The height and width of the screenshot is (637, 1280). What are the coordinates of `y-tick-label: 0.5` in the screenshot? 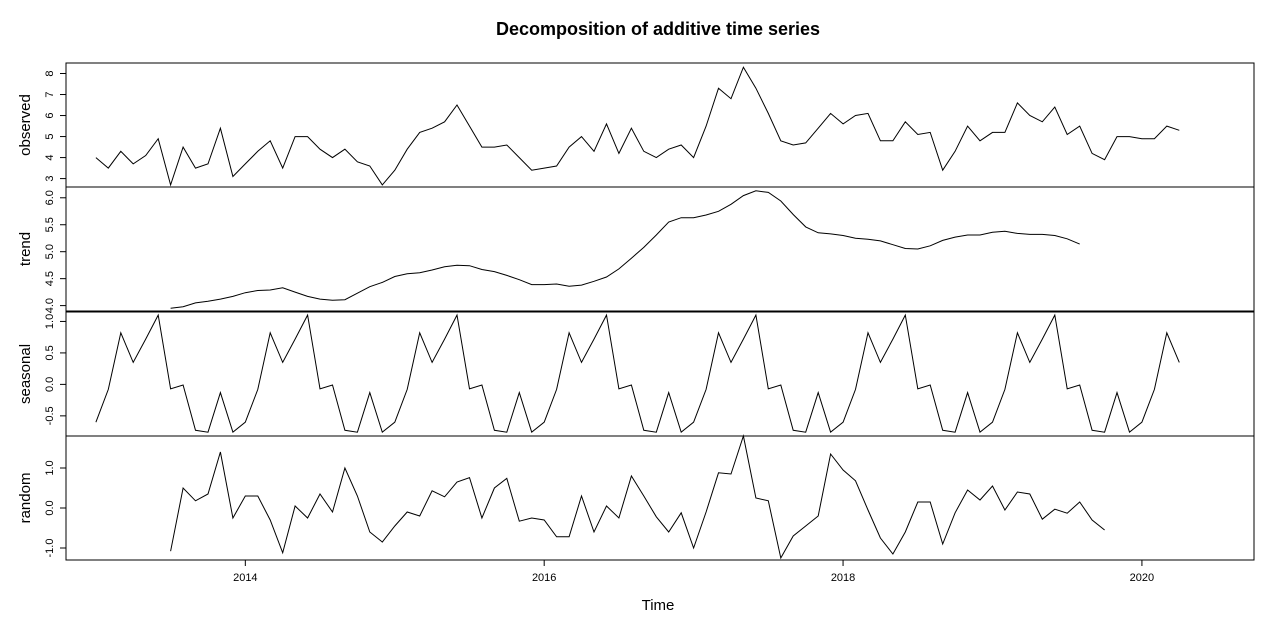 It's located at (50, 352).